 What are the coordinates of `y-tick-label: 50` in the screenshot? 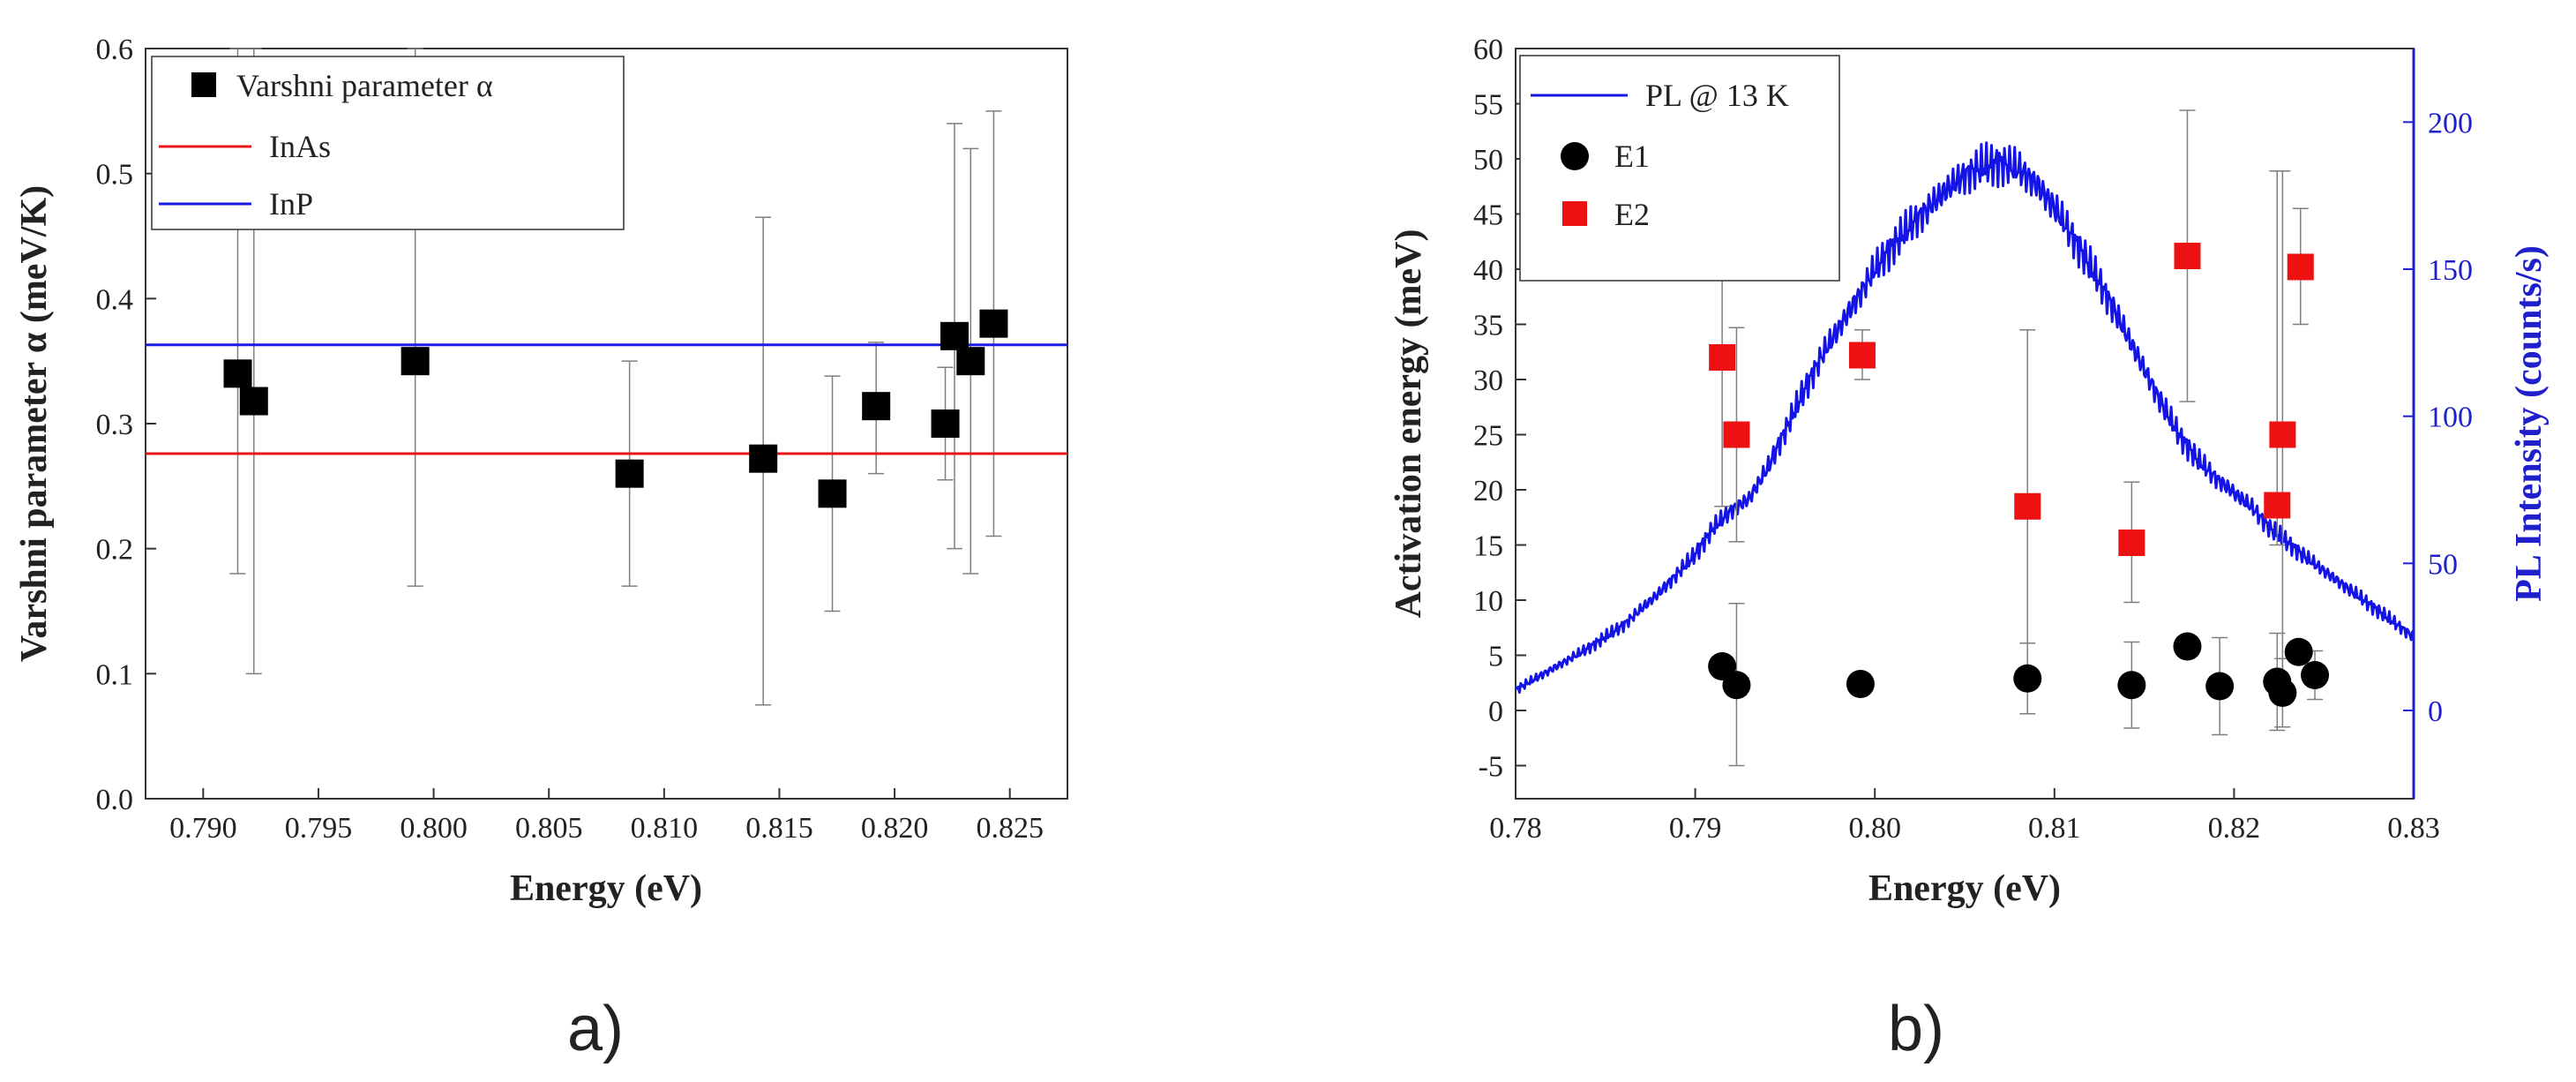 It's located at (1488, 160).